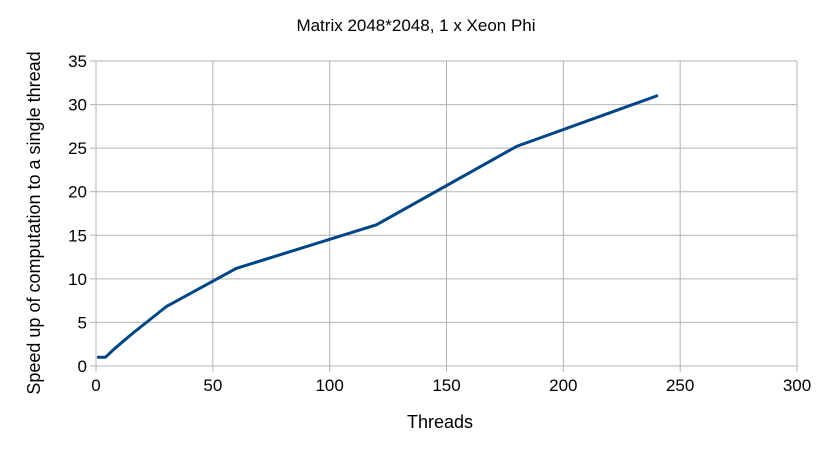  I want to click on y-tick-label: 25, so click(77, 148).